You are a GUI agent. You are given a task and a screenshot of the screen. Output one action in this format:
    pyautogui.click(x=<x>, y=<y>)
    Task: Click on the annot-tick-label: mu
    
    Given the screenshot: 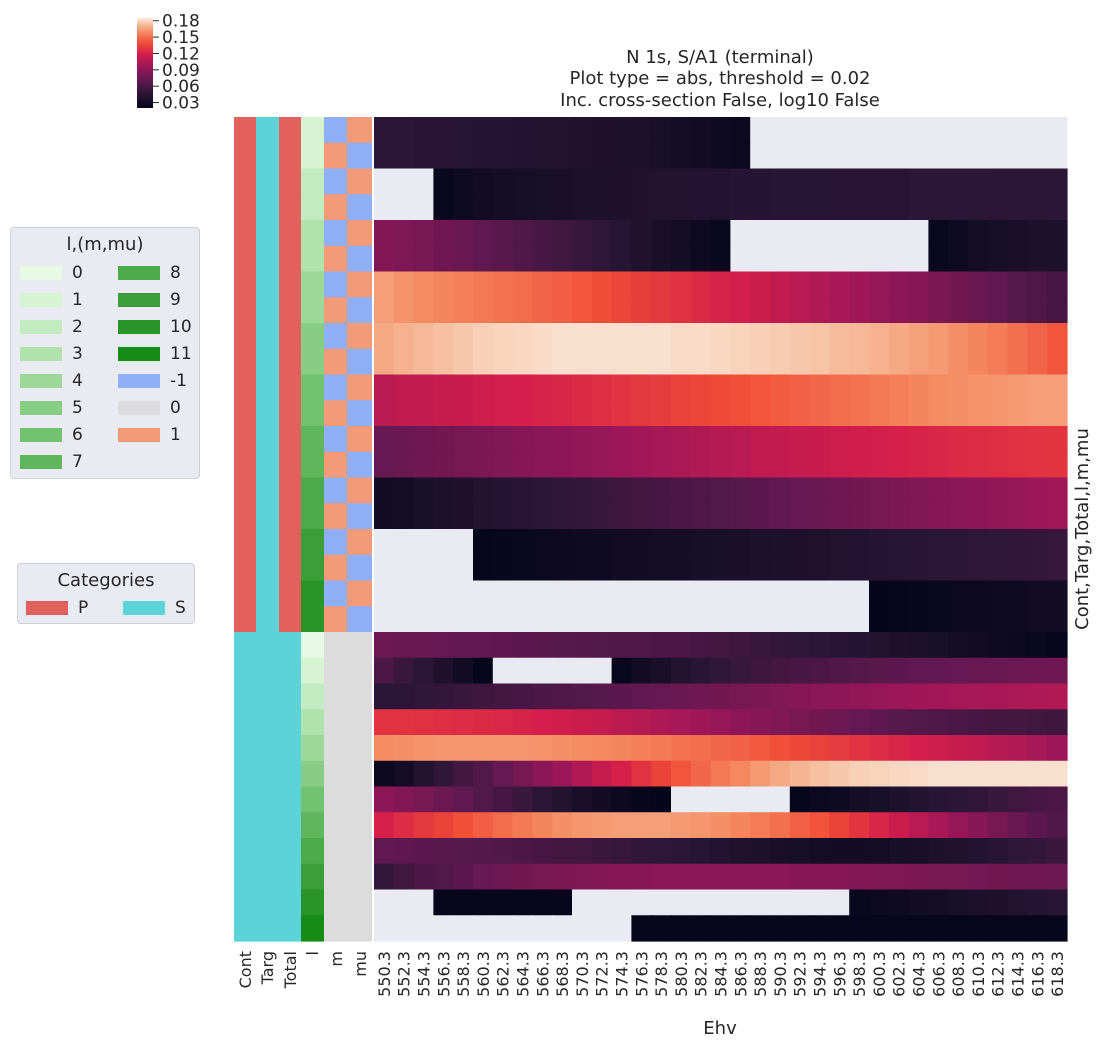 What is the action you would take?
    pyautogui.click(x=360, y=964)
    